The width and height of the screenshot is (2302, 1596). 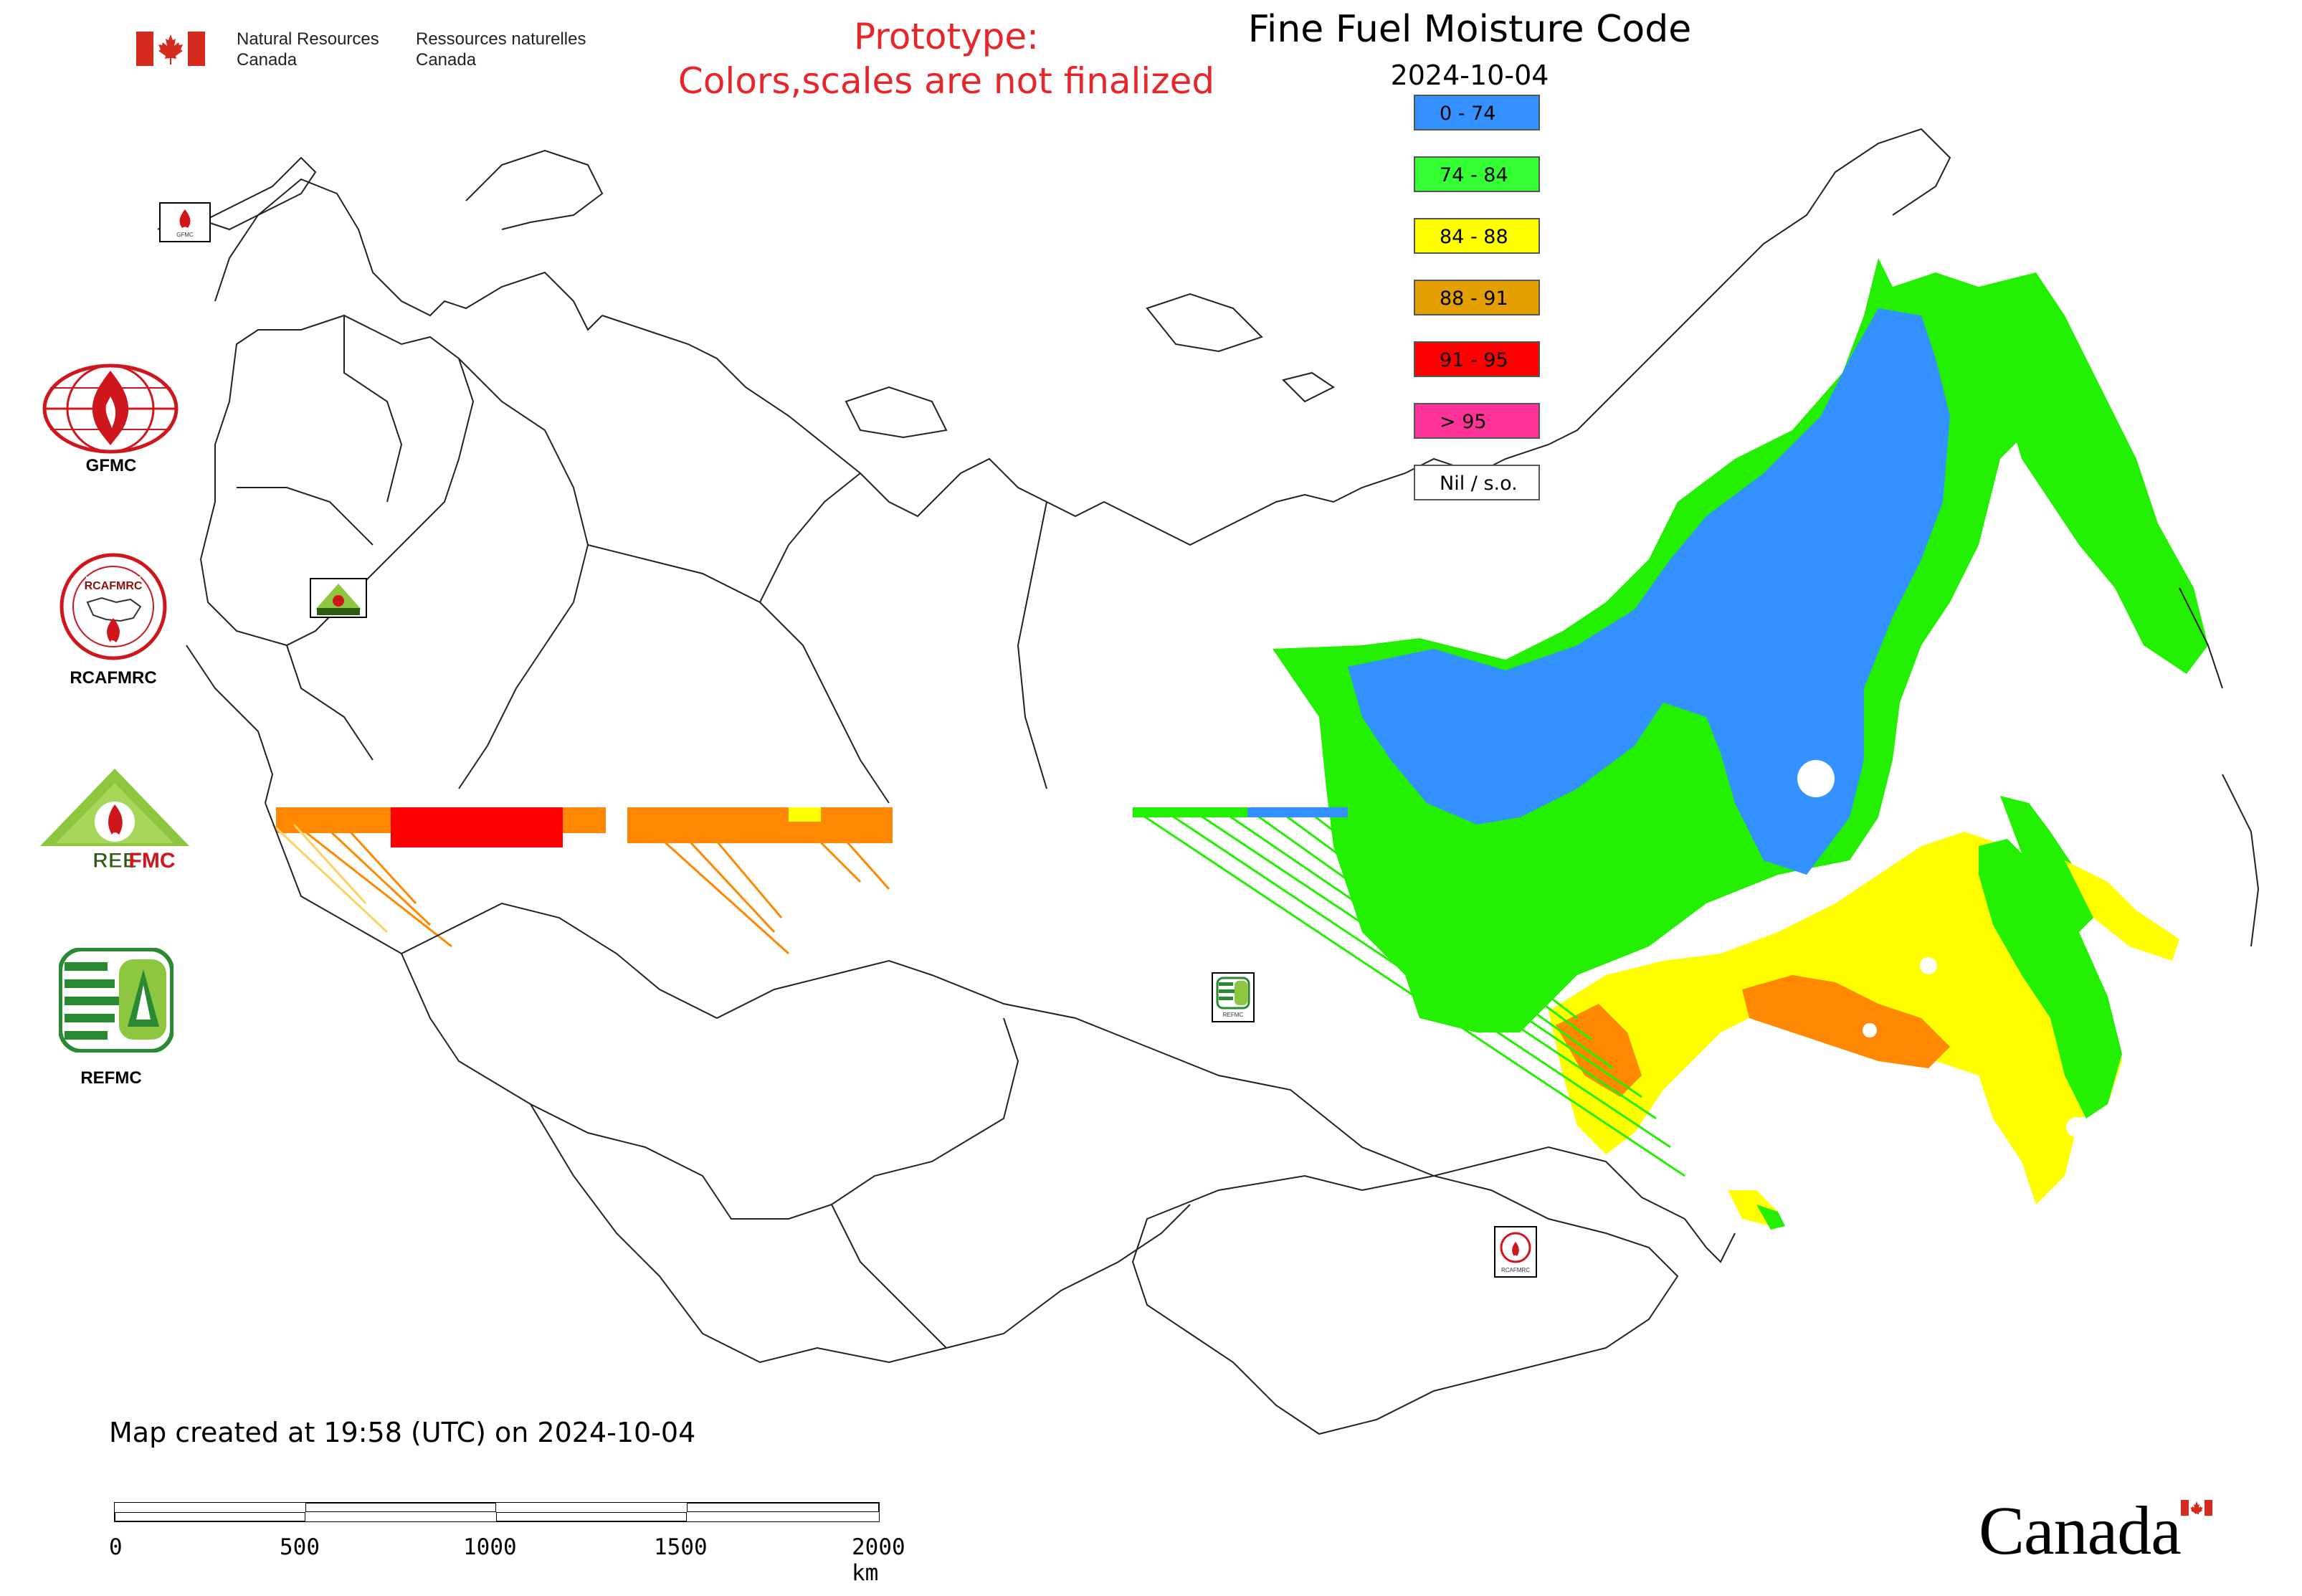 What do you see at coordinates (1516, 1270) in the screenshot?
I see `rcafmrc-small-label: RCAFMRC` at bounding box center [1516, 1270].